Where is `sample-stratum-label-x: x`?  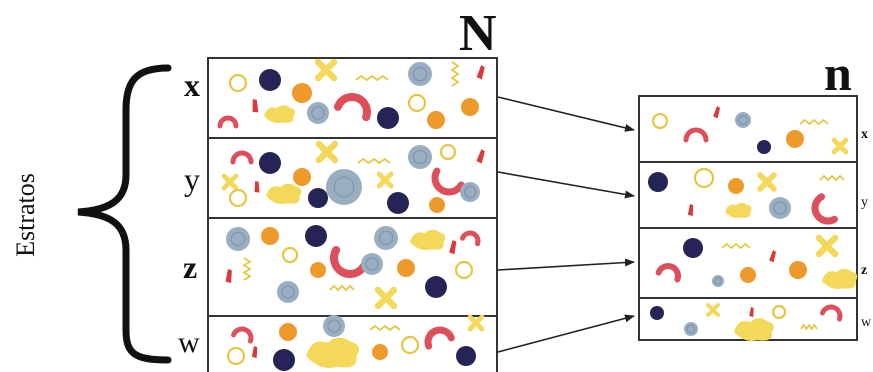
sample-stratum-label-x: x is located at coordinates (864, 134).